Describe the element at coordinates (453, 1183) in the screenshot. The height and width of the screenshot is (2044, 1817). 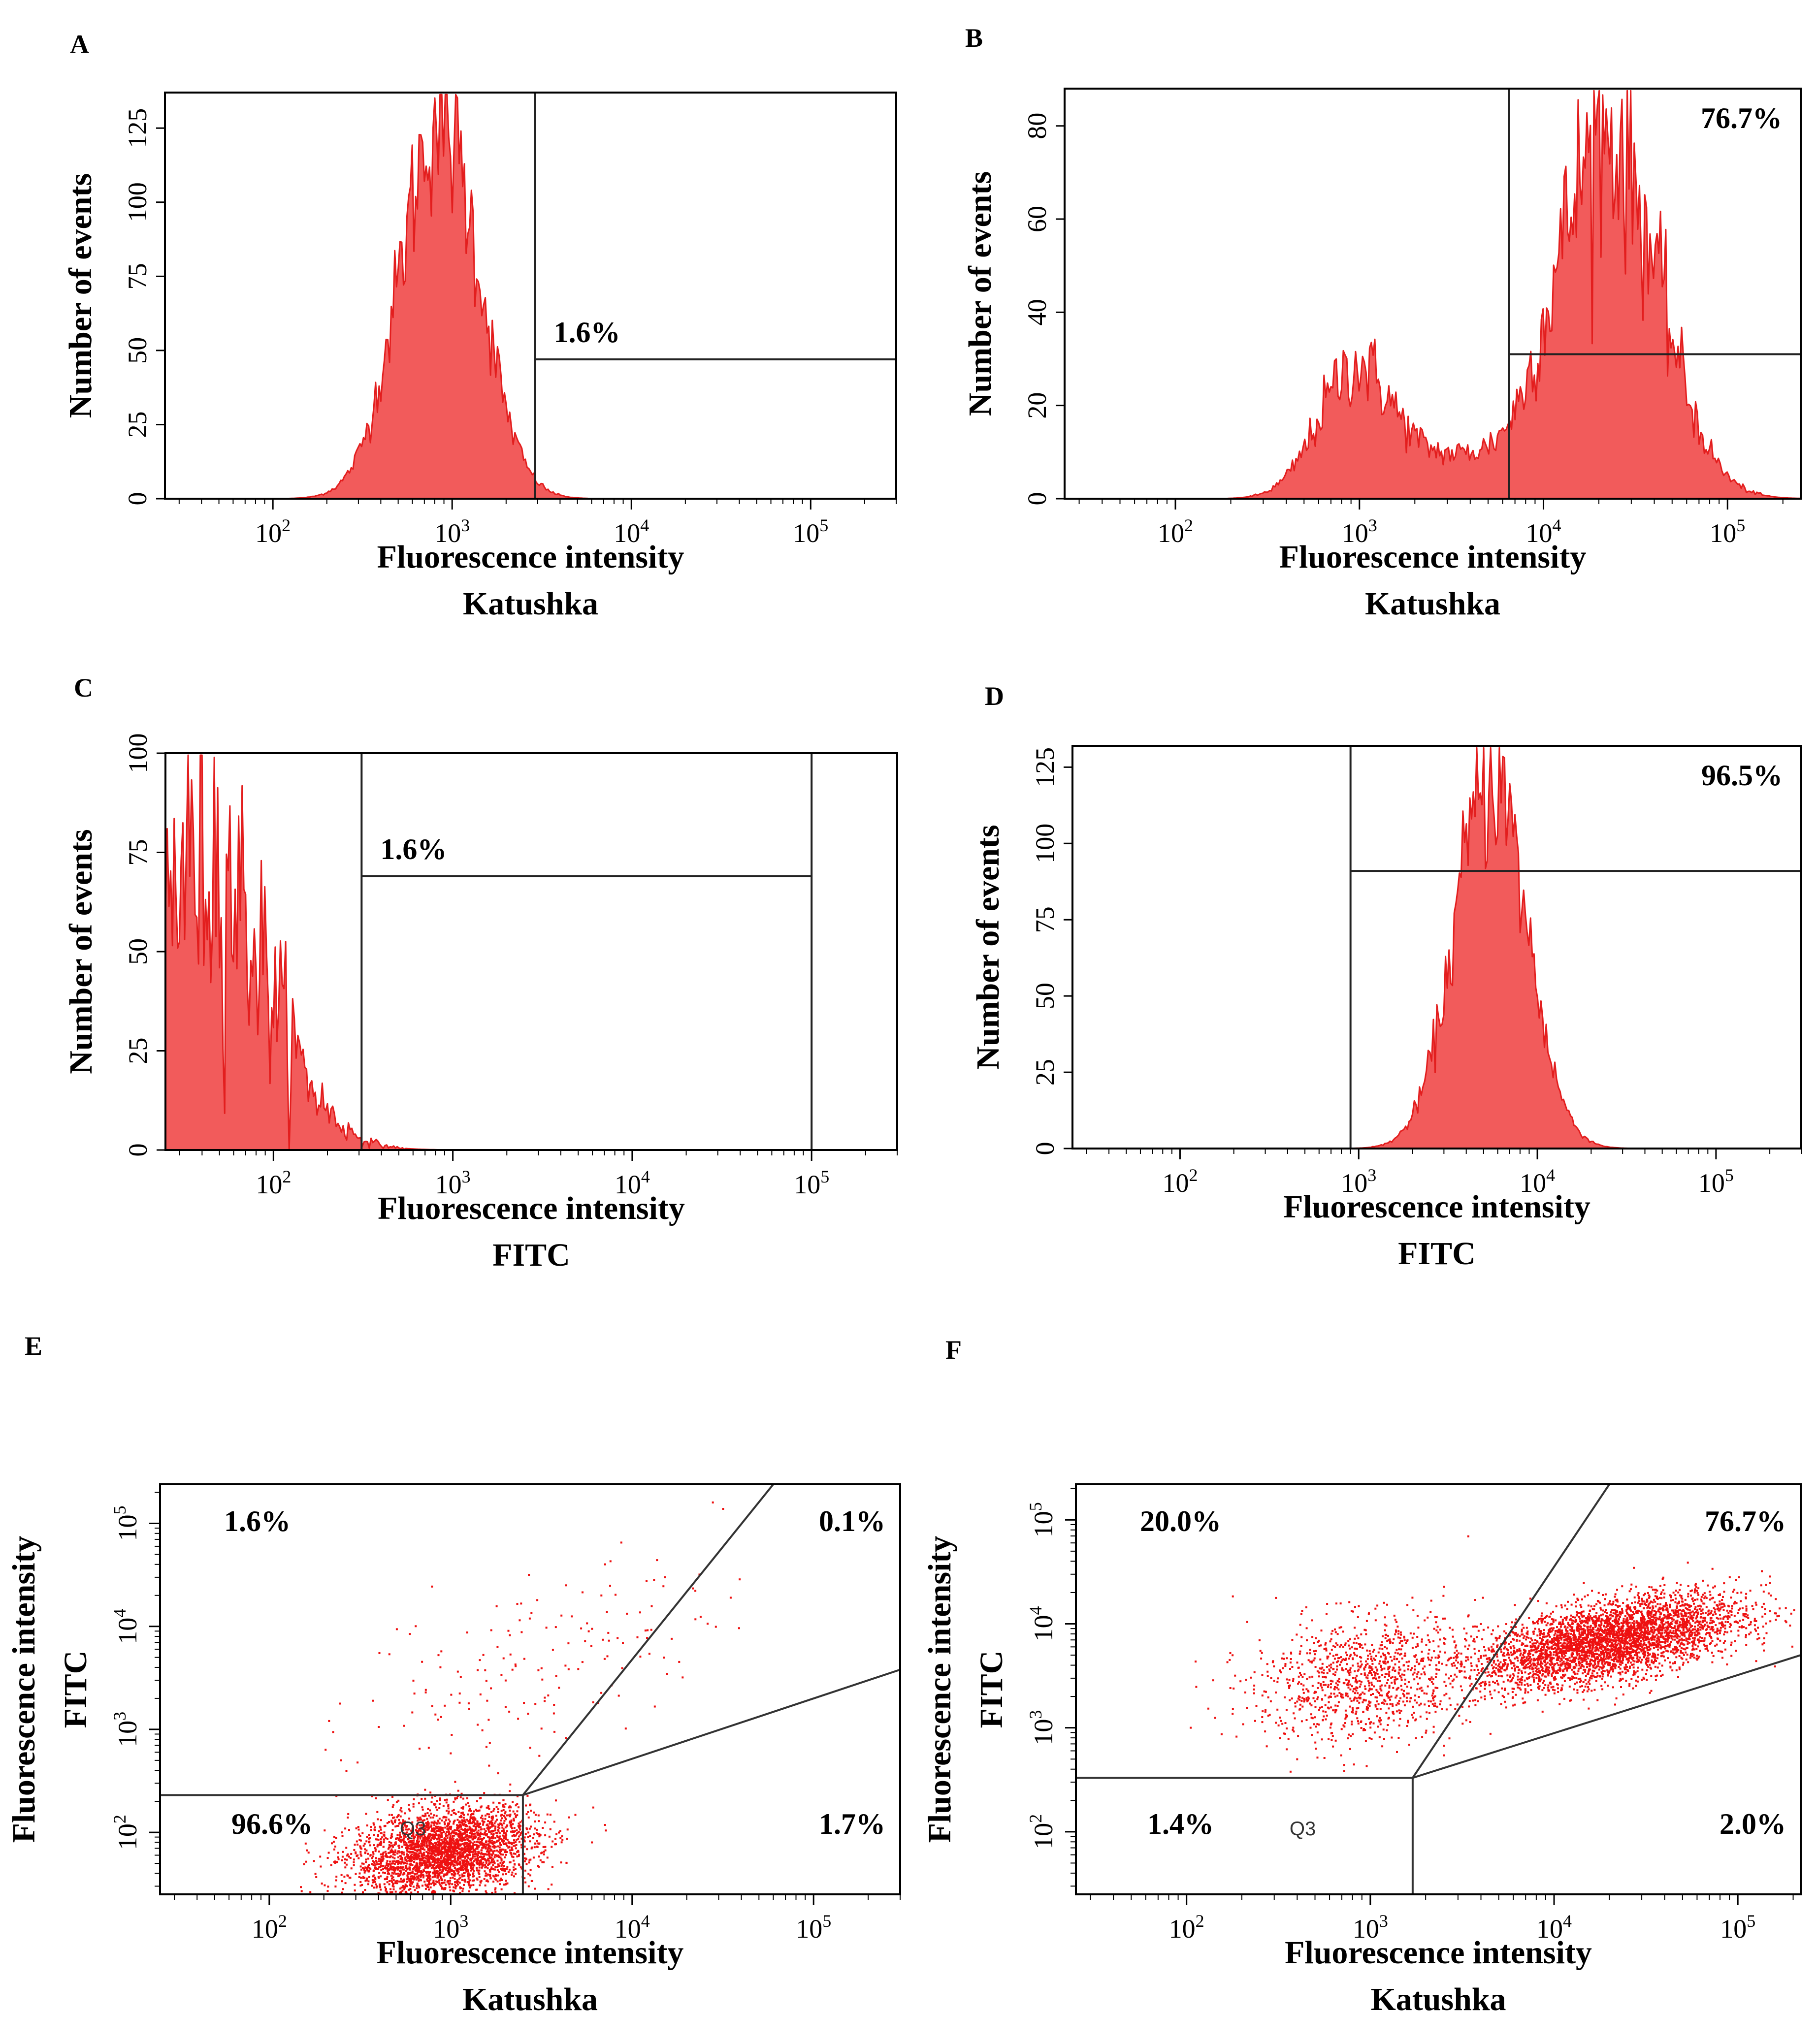
I see `tick-label: 10³` at that location.